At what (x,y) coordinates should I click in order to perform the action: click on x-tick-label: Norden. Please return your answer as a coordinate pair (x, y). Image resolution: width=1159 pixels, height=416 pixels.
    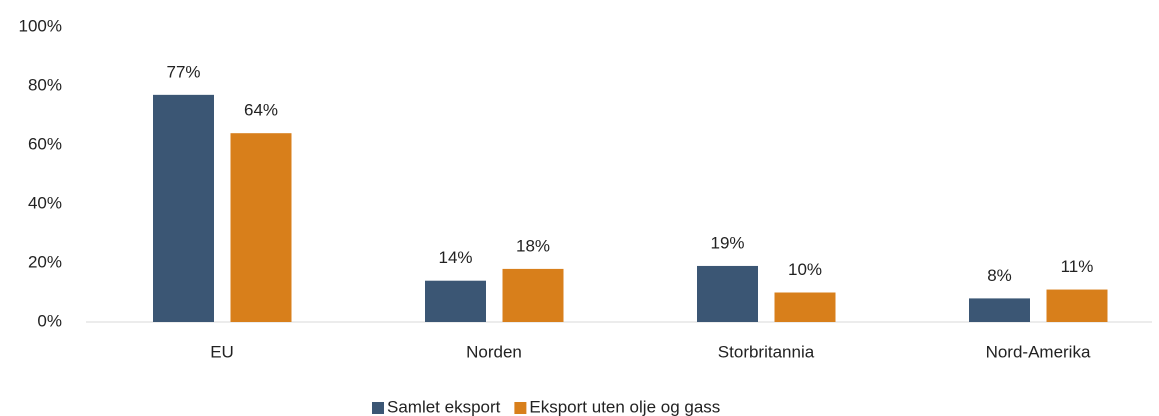
    Looking at the image, I should click on (494, 351).